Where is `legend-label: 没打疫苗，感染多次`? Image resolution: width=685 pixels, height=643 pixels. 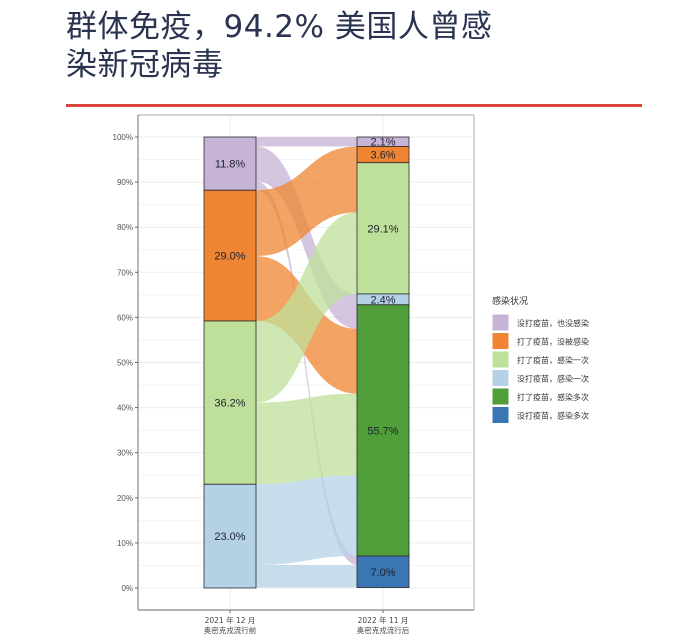 legend-label: 没打疫苗，感染多次 is located at coordinates (553, 416).